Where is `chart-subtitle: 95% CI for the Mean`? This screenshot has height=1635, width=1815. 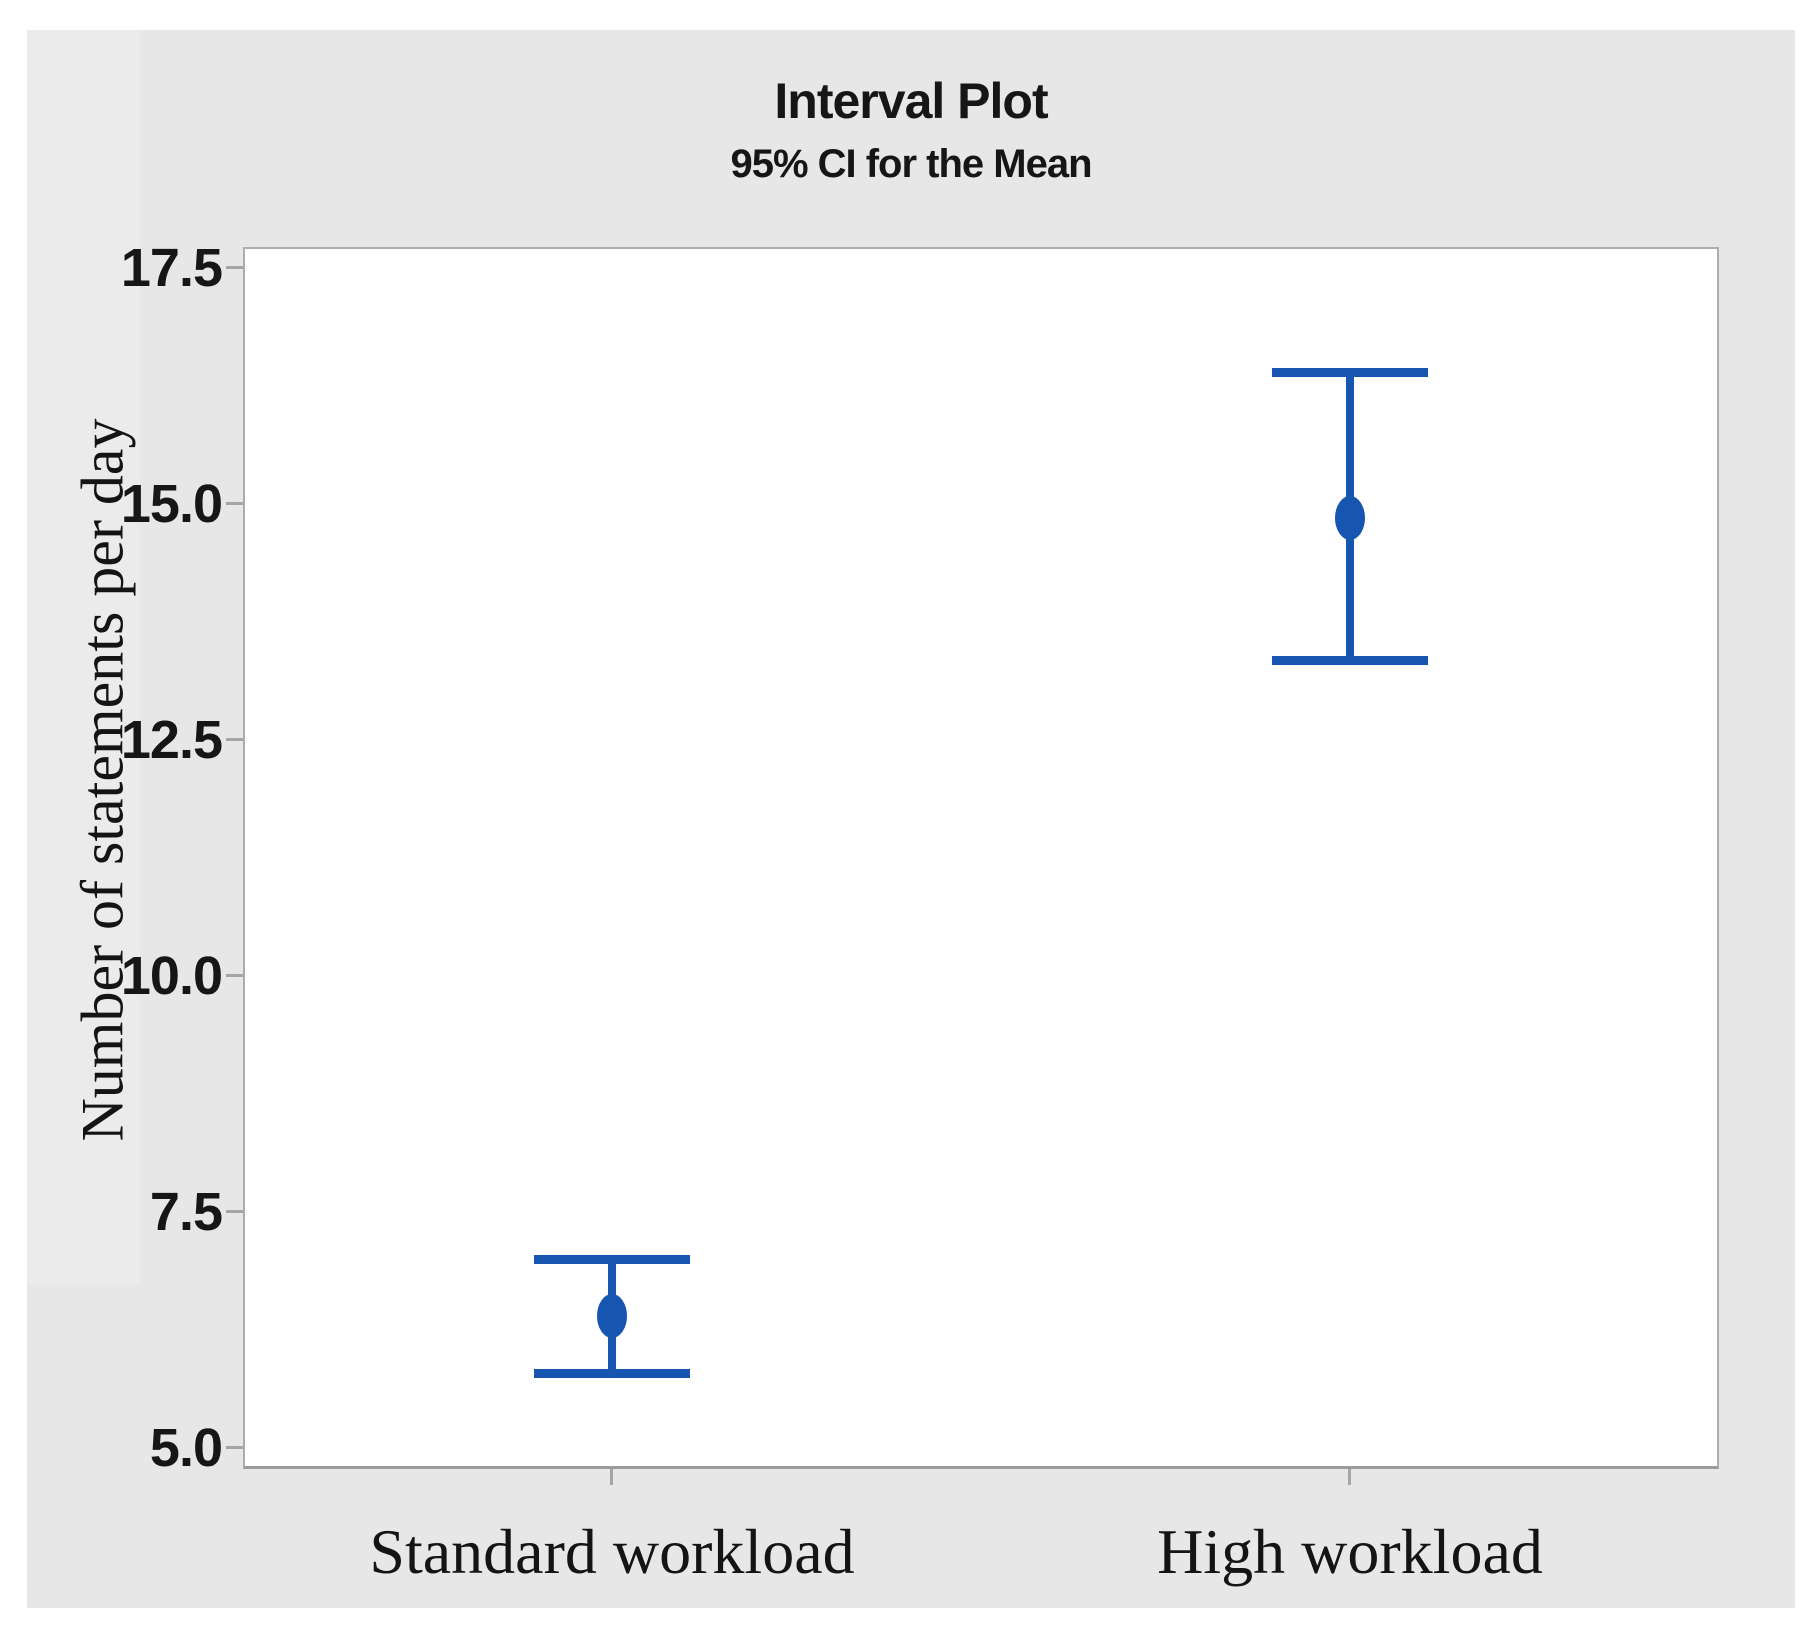 chart-subtitle: 95% CI for the Mean is located at coordinates (911, 164).